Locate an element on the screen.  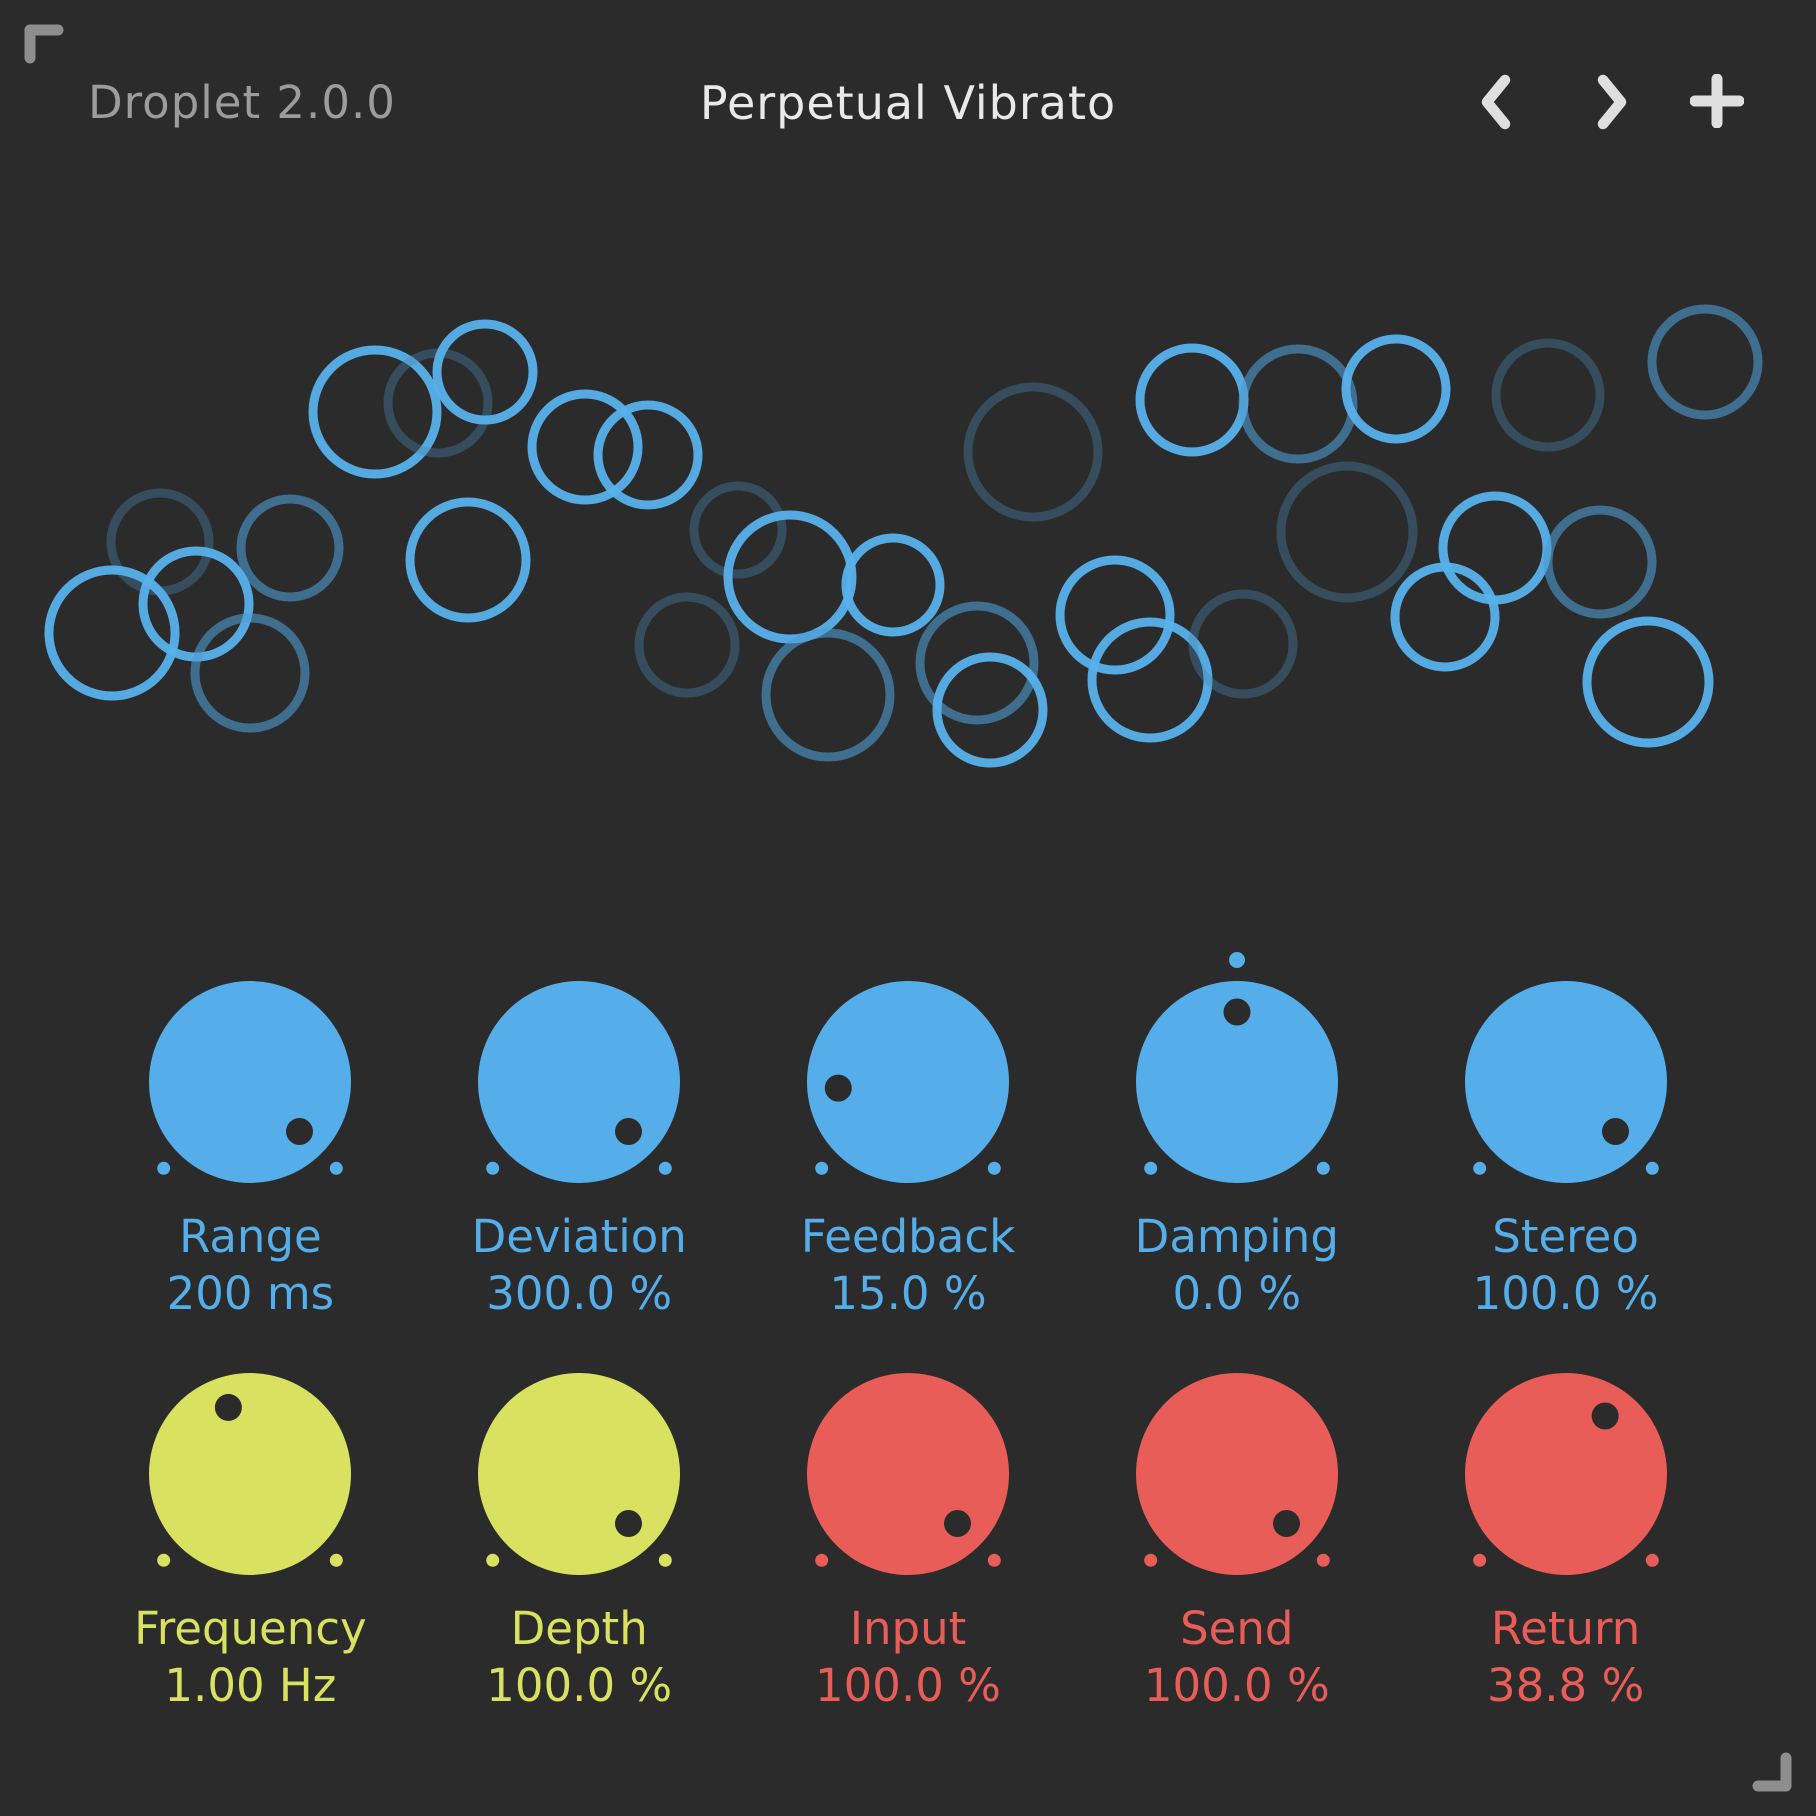
feedback-knob is located at coordinates (908, 1082).